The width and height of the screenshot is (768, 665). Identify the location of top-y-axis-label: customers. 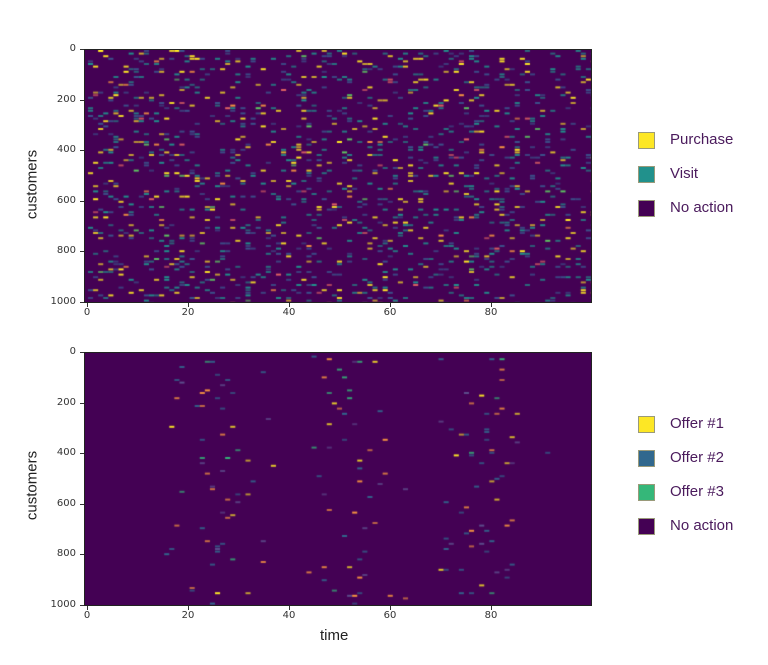
(32, 184).